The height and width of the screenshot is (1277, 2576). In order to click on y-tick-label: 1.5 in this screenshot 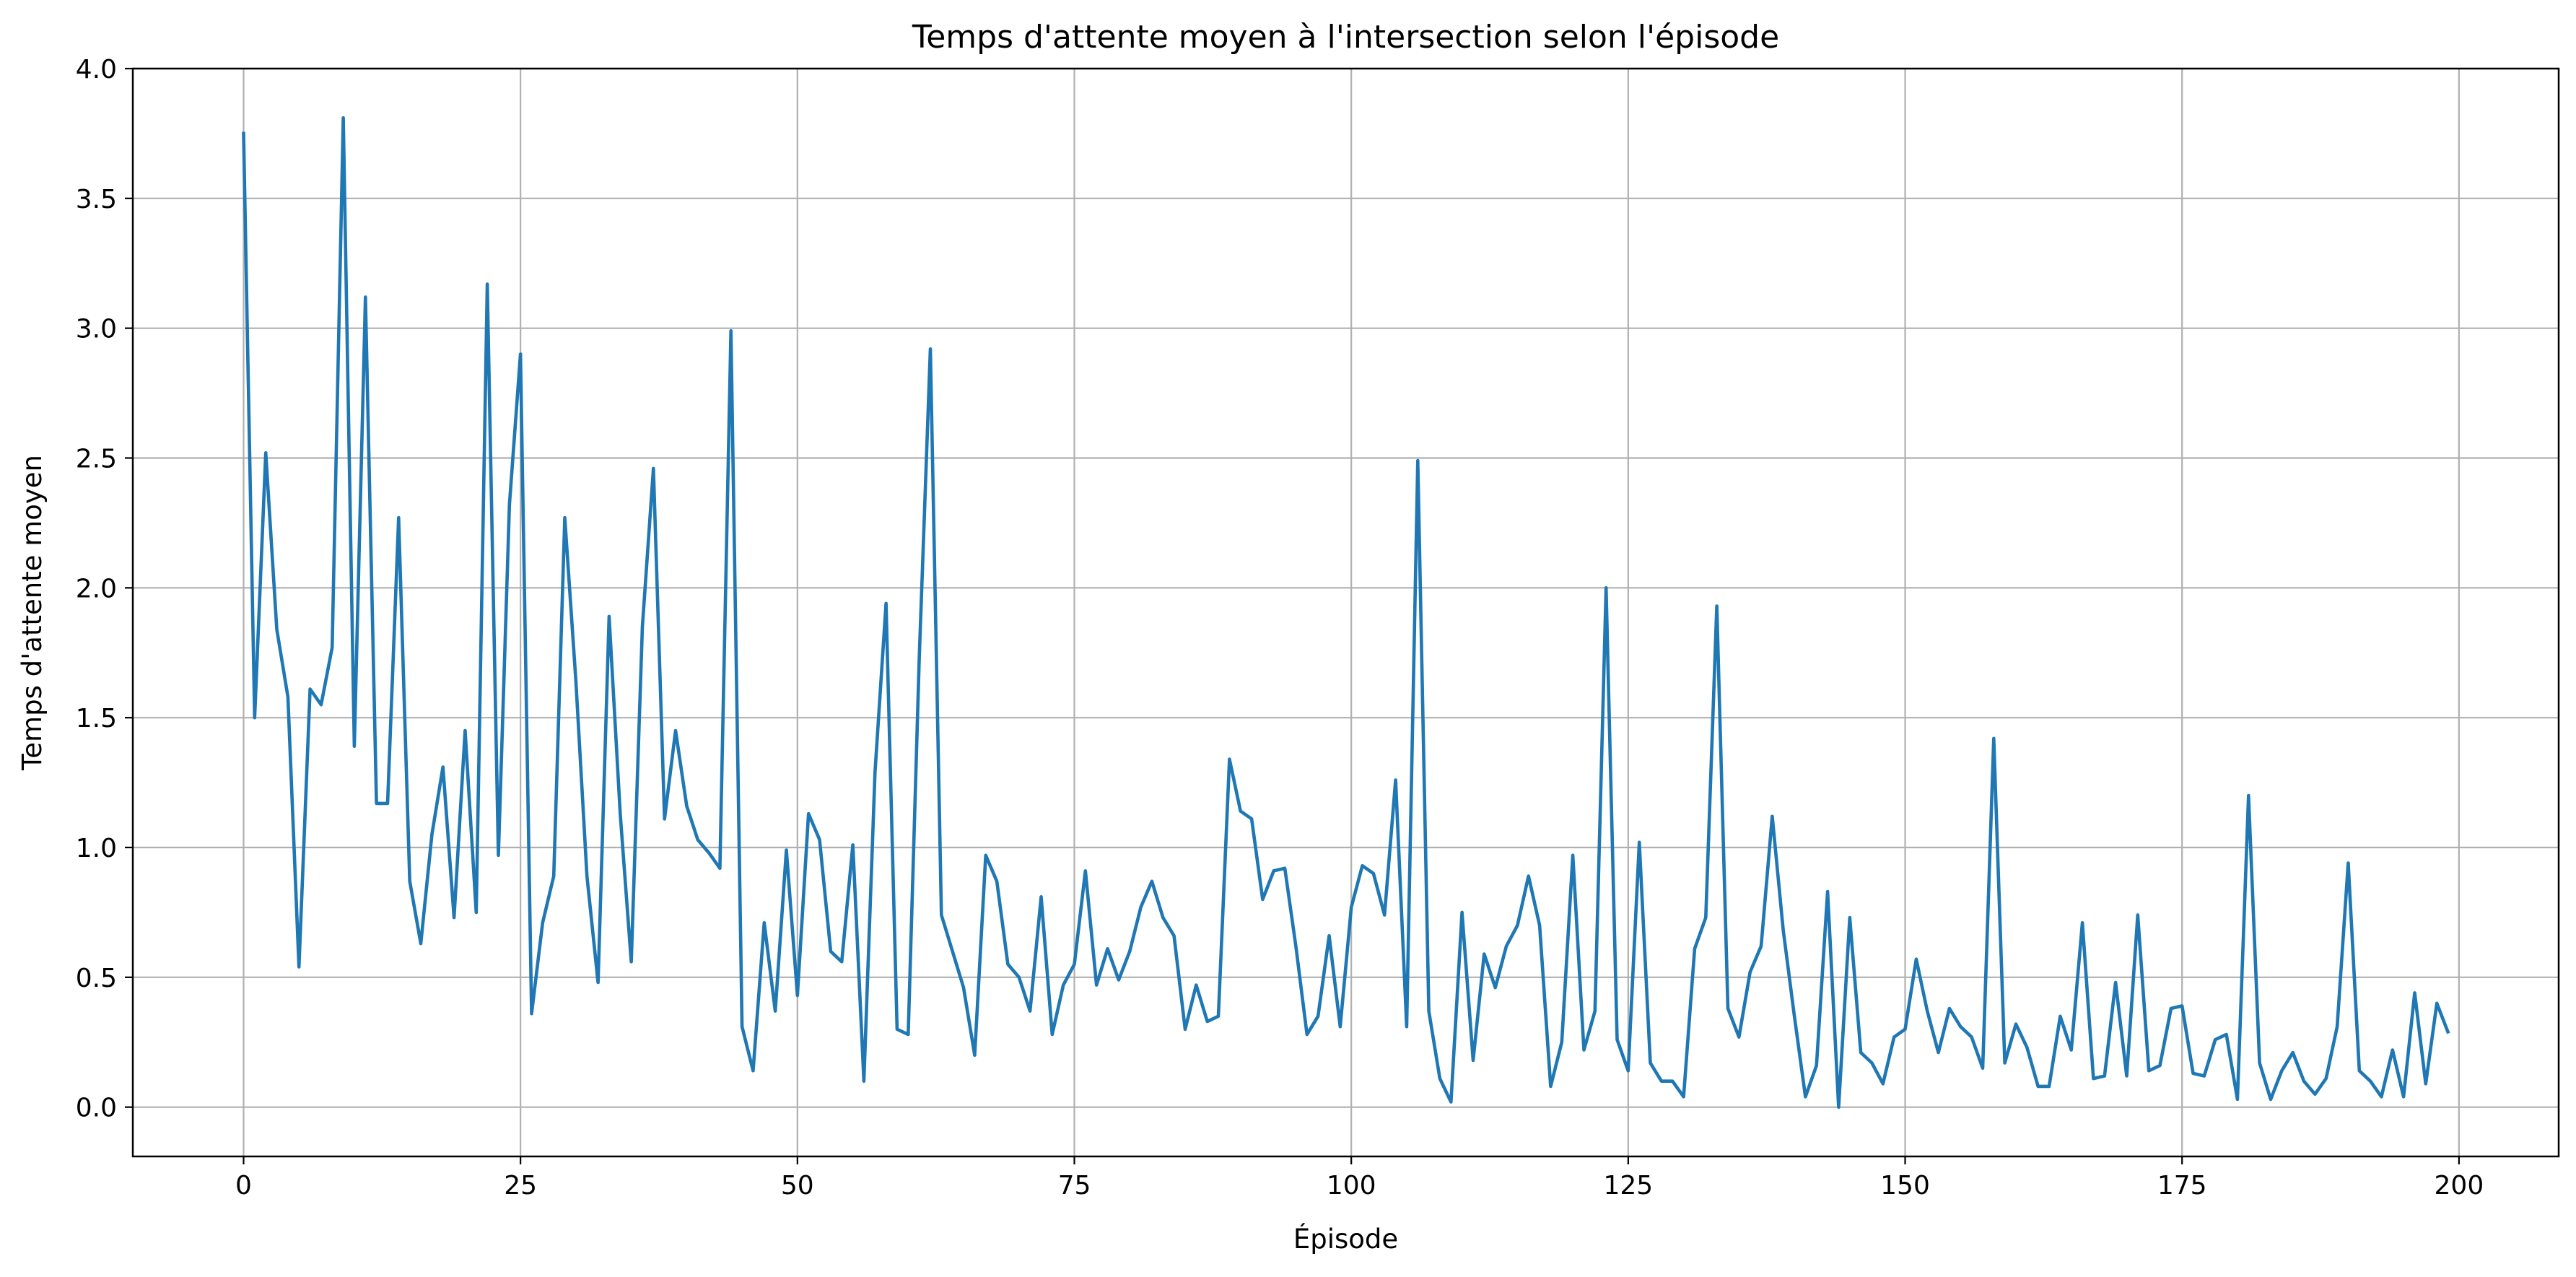, I will do `click(96, 718)`.